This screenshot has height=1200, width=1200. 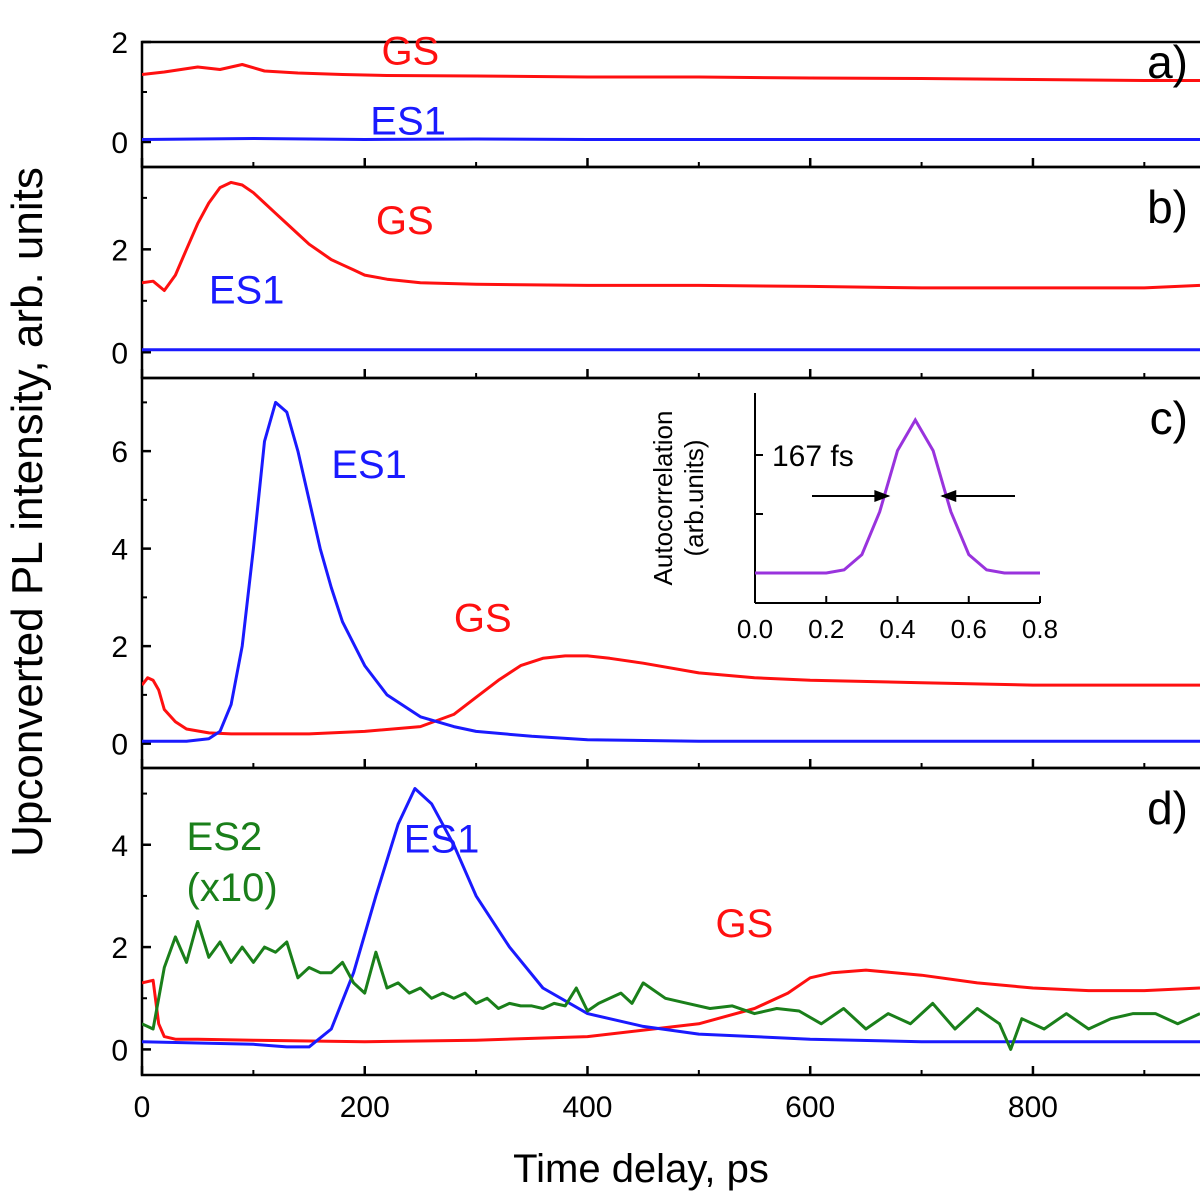 What do you see at coordinates (27, 512) in the screenshot?
I see `y-axis-title: Upconverted PL intensity, arb. units` at bounding box center [27, 512].